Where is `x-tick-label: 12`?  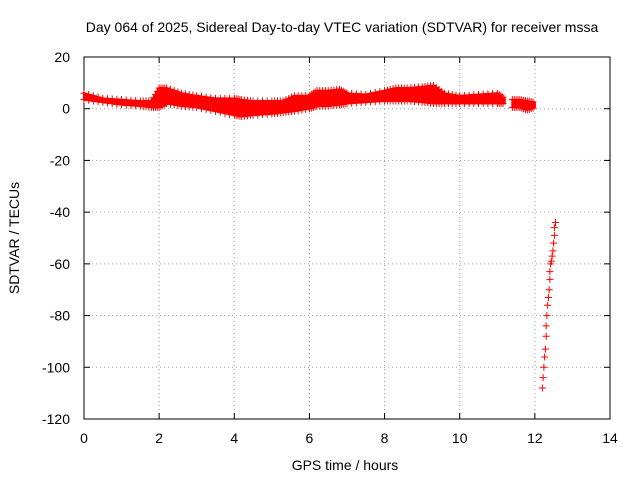 x-tick-label: 12 is located at coordinates (535, 438).